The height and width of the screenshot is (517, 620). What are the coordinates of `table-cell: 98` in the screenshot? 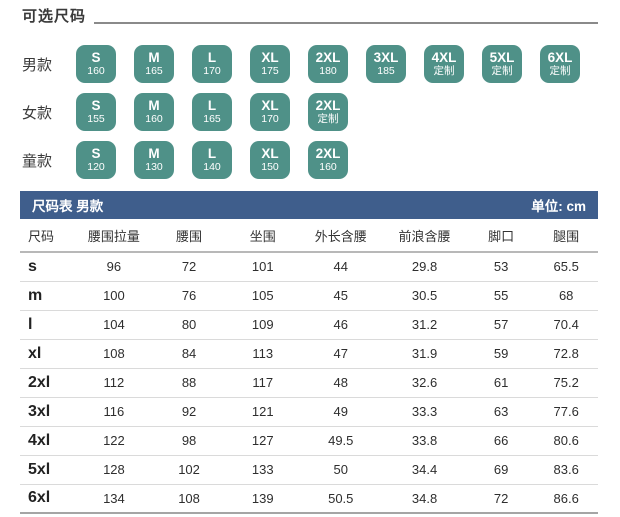 It's located at (189, 441).